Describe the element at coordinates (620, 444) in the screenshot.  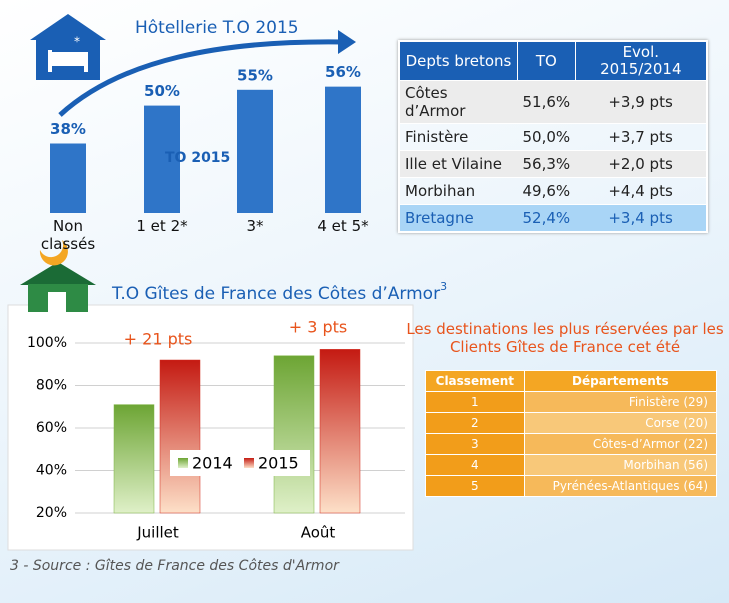
I see `cell: Côtes-d’Armor (22)` at that location.